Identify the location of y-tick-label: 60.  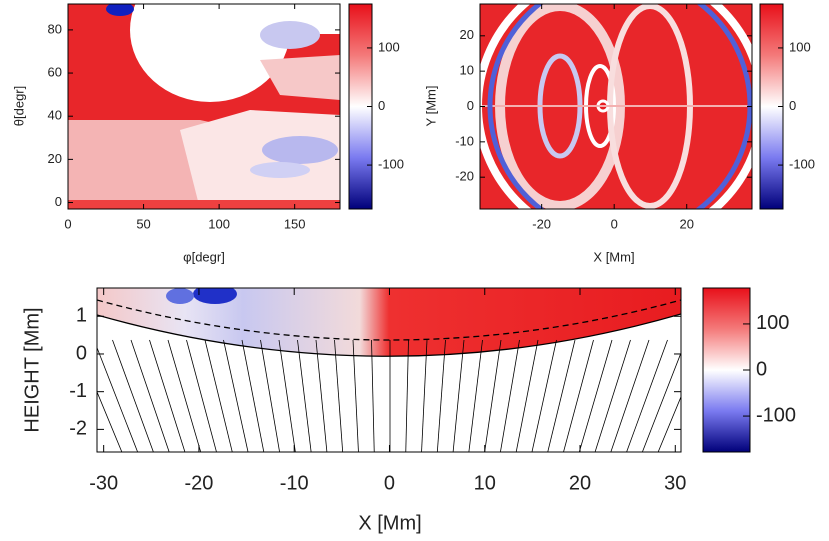
(55, 71).